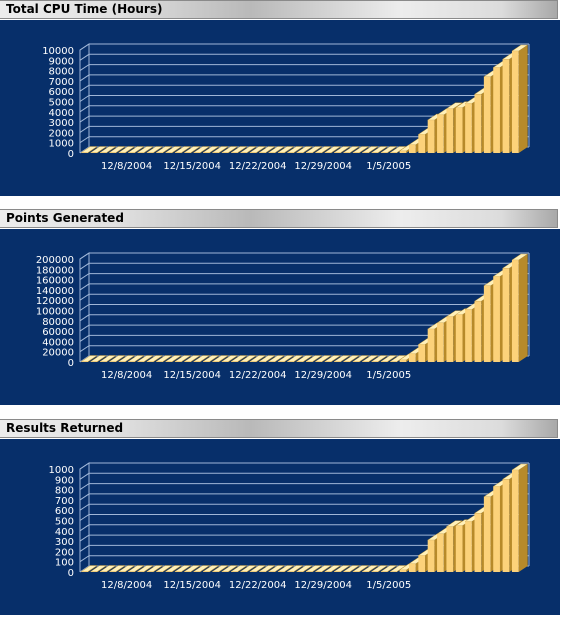 The image size is (562, 619). I want to click on chart-header: Points Generated, so click(279, 218).